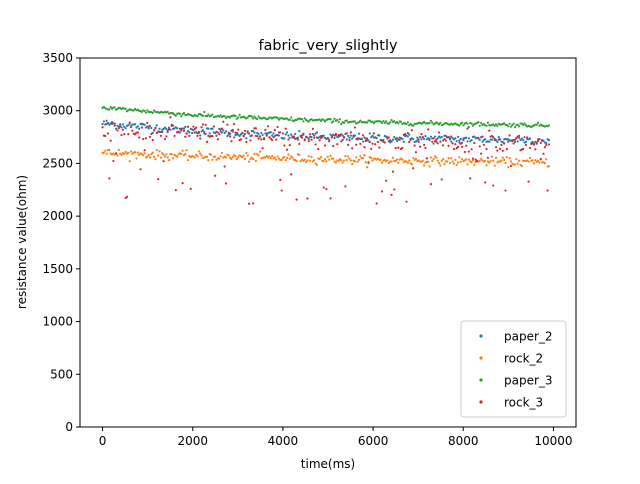  I want to click on y-axis-label: resistance value(ohm), so click(22, 242).